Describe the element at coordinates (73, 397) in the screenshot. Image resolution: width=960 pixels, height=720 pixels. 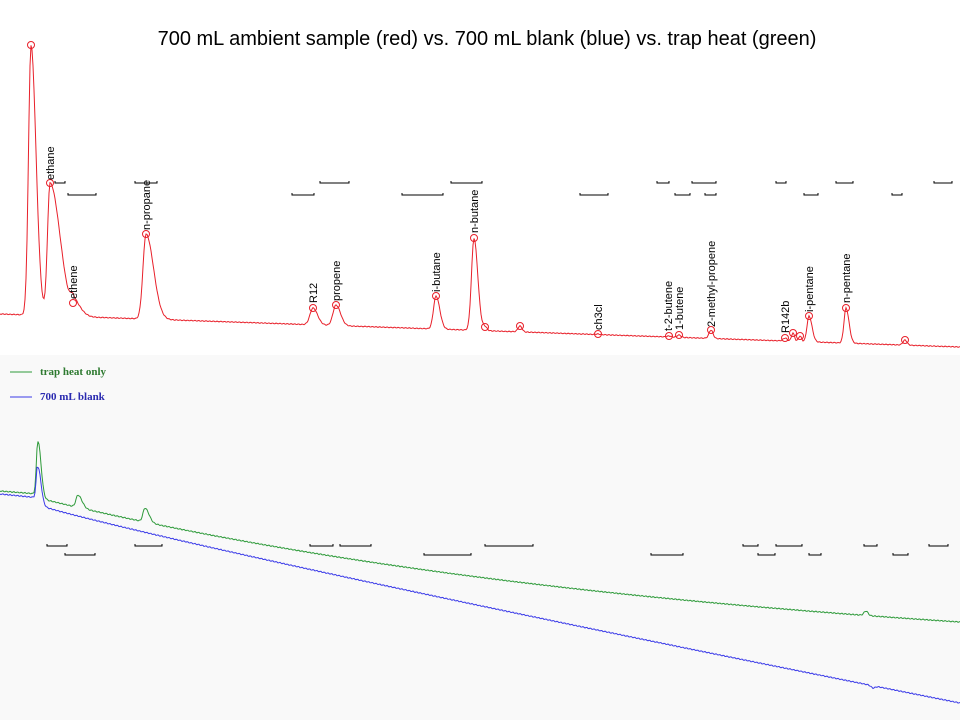
I see `legend-label: 700 mL blank` at that location.